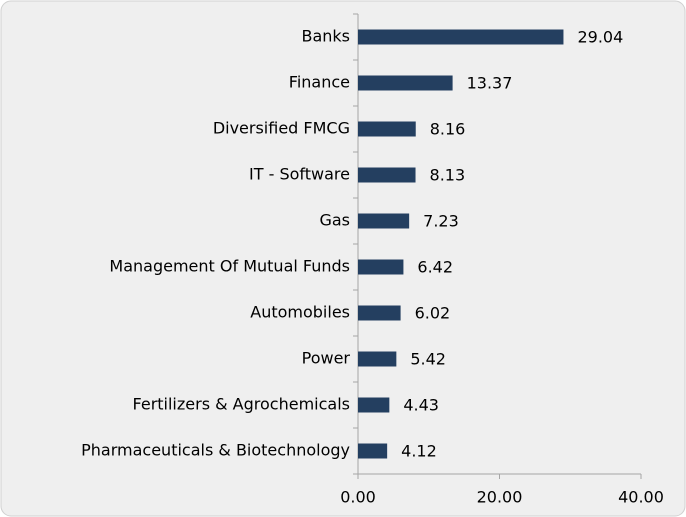 This screenshot has width=686, height=517. I want to click on y-tick-label: Fertilizers & Agrochemicals, so click(241, 404).